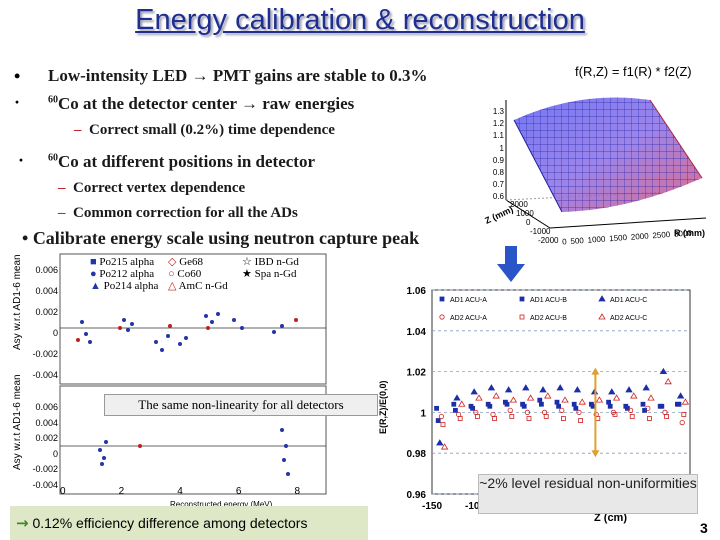 The width and height of the screenshot is (720, 540). Describe the element at coordinates (498, 185) in the screenshot. I see `surface-z-tick: 0.7` at that location.